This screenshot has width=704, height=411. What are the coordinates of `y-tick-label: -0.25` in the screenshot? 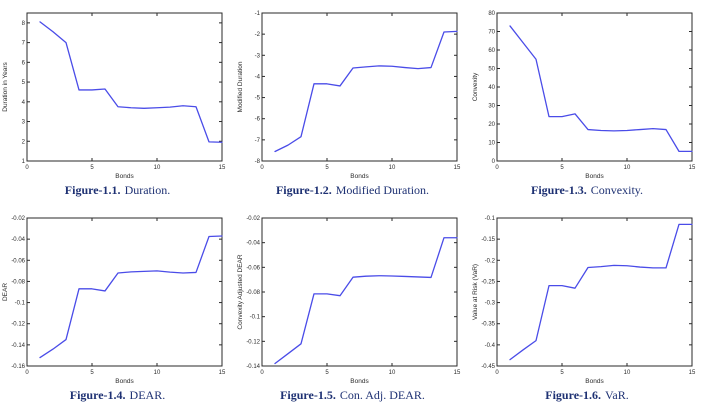 It's located at (488, 282).